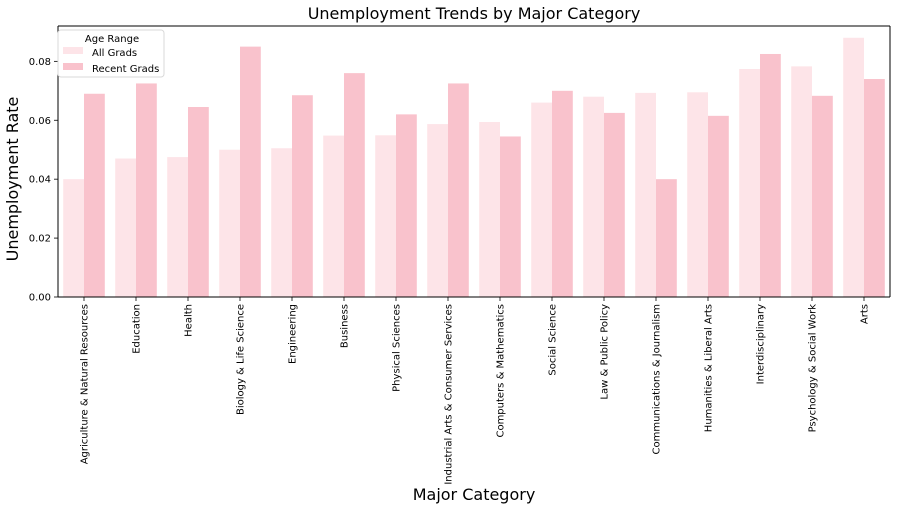 This screenshot has height=510, width=903. Describe the element at coordinates (114, 53) in the screenshot. I see `legend-label-all-grads: All Grads` at that location.